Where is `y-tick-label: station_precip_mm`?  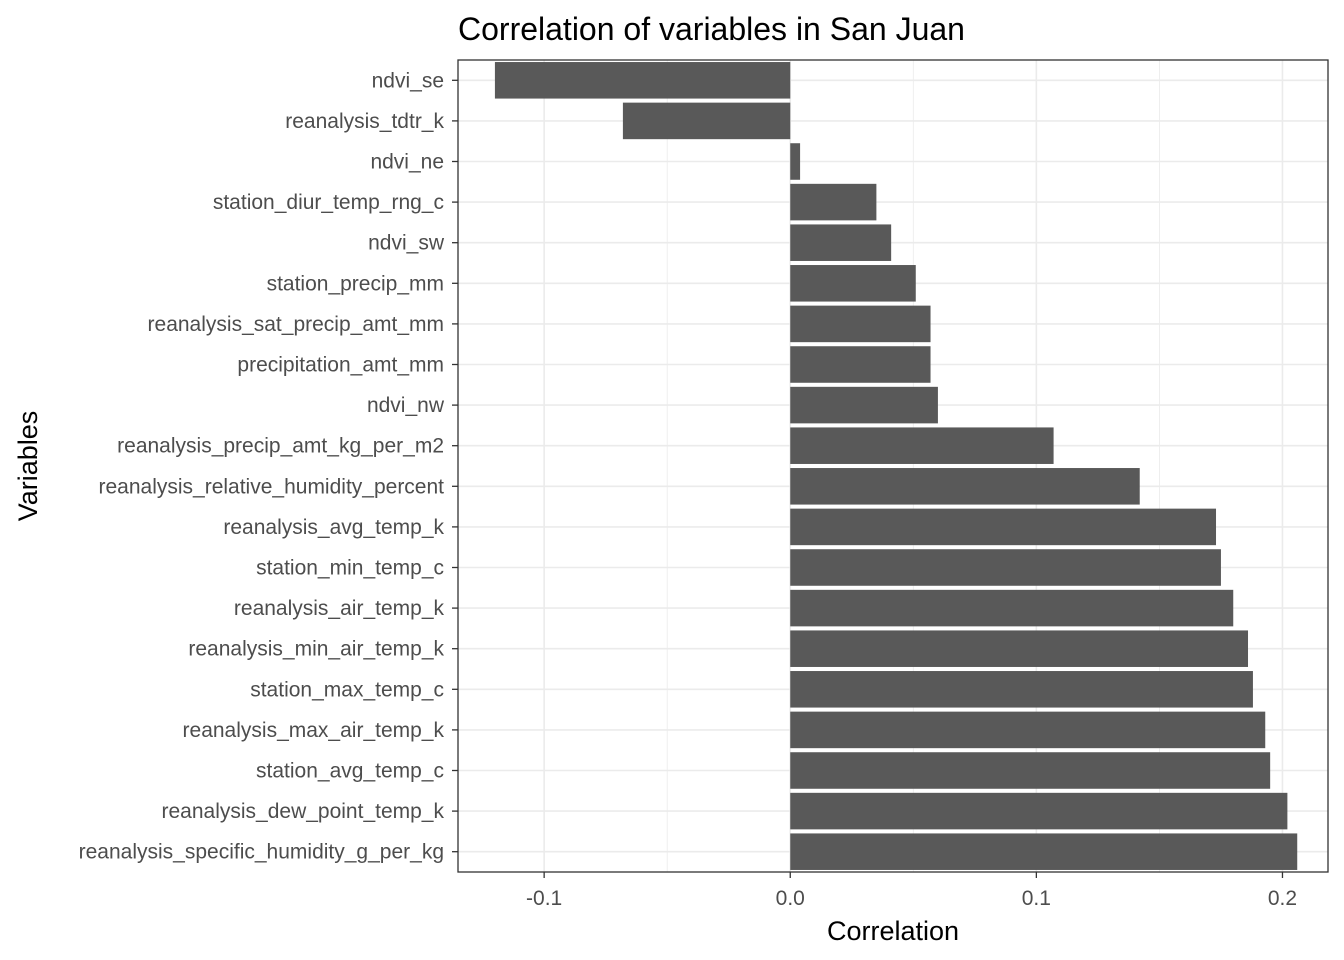
y-tick-label: station_precip_mm is located at coordinates (355, 283).